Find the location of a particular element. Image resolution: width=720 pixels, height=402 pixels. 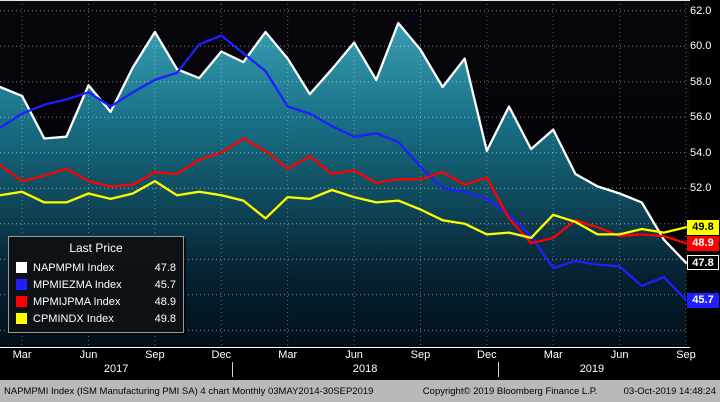

x-axis-month-labels: Mar Jun Sep Dec Mar Jun Sep Dec Mar Jun Sep is located at coordinates (348, 355).